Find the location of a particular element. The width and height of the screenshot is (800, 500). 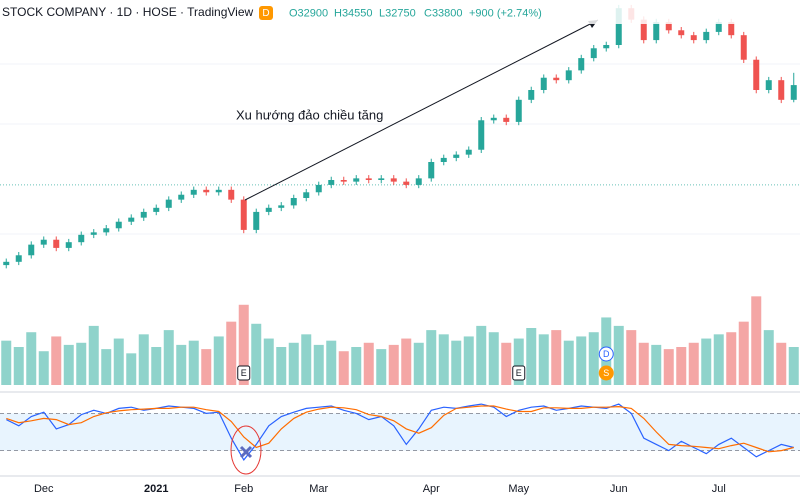

event-marker-label: D is located at coordinates (606, 354).